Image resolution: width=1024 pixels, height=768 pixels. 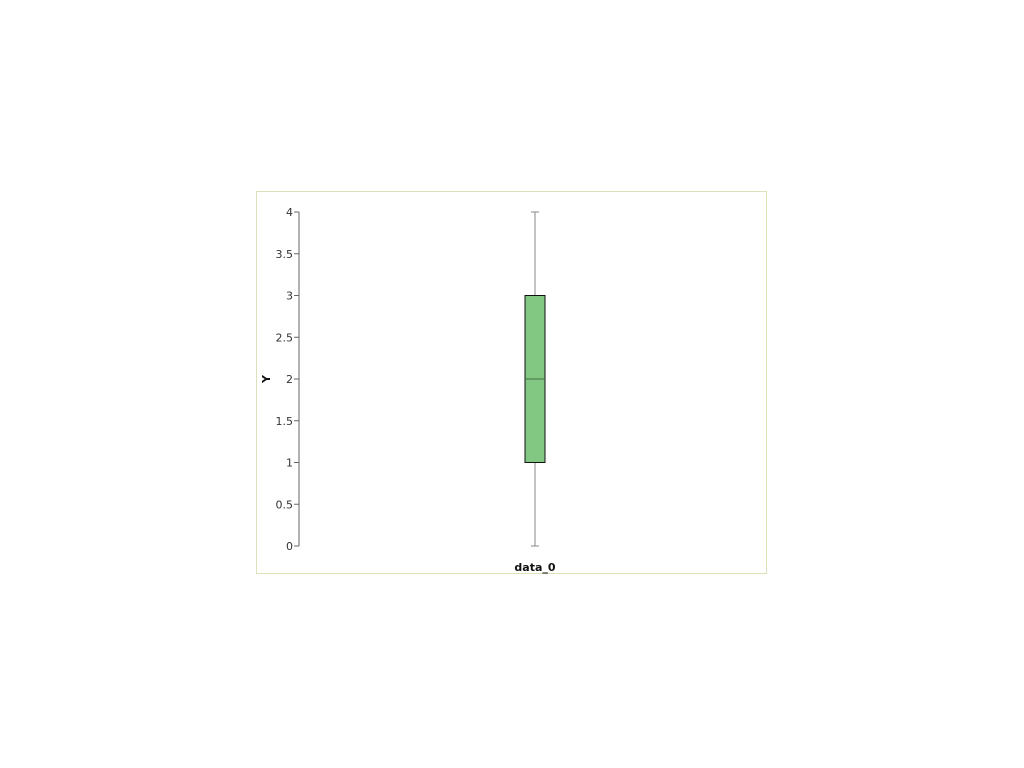 I want to click on y-tick-label: 1, so click(x=289, y=463).